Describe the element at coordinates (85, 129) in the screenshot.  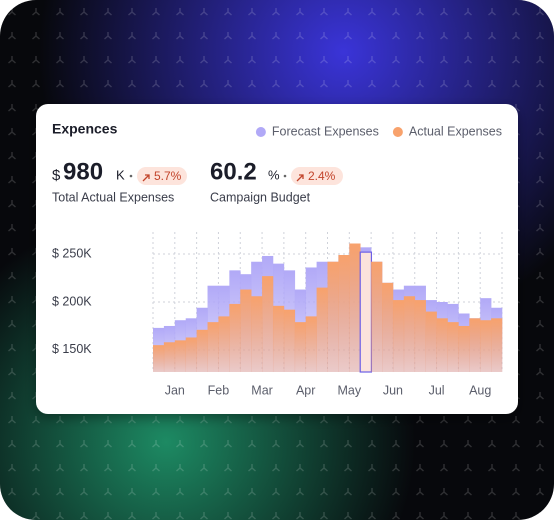
I see `card-title: Expences` at that location.